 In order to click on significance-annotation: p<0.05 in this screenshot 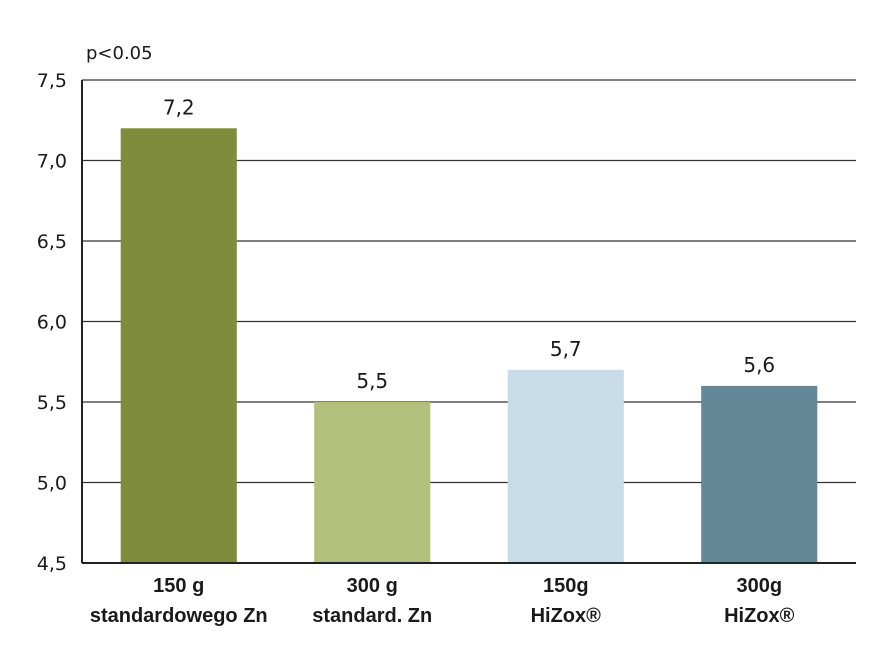, I will do `click(119, 53)`.